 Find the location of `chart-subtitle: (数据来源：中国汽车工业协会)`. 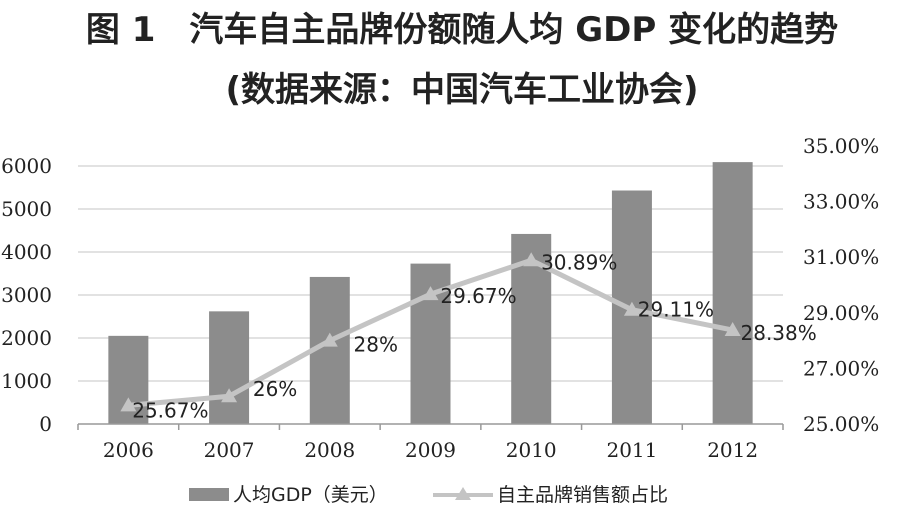

chart-subtitle: (数据来源：中国汽车工业协会) is located at coordinates (462, 90).